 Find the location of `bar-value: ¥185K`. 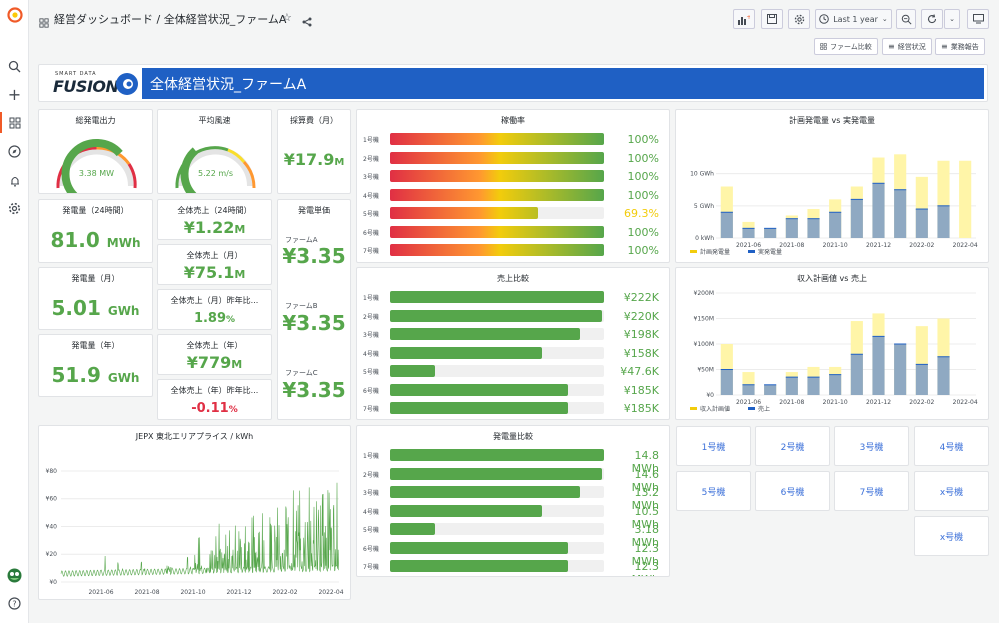

bar-value: ¥185K is located at coordinates (641, 390).